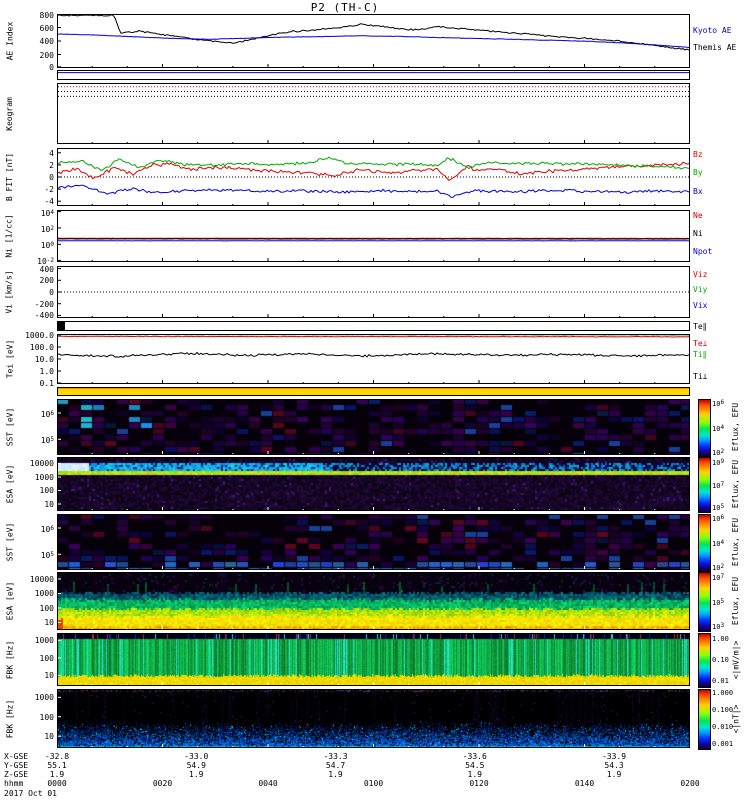 The width and height of the screenshot is (750, 800). What do you see at coordinates (57, 756) in the screenshot?
I see `axis-value-x-gse-0: -32.8` at bounding box center [57, 756].